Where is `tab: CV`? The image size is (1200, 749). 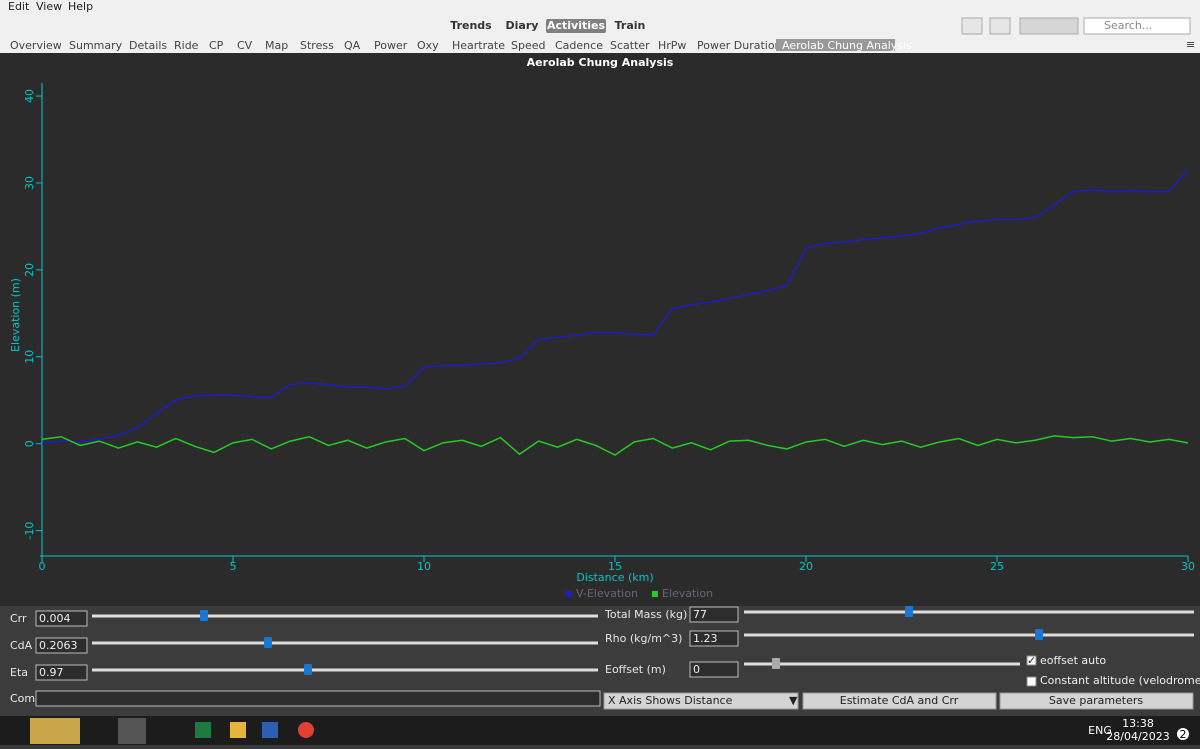 tab: CV is located at coordinates (245, 45).